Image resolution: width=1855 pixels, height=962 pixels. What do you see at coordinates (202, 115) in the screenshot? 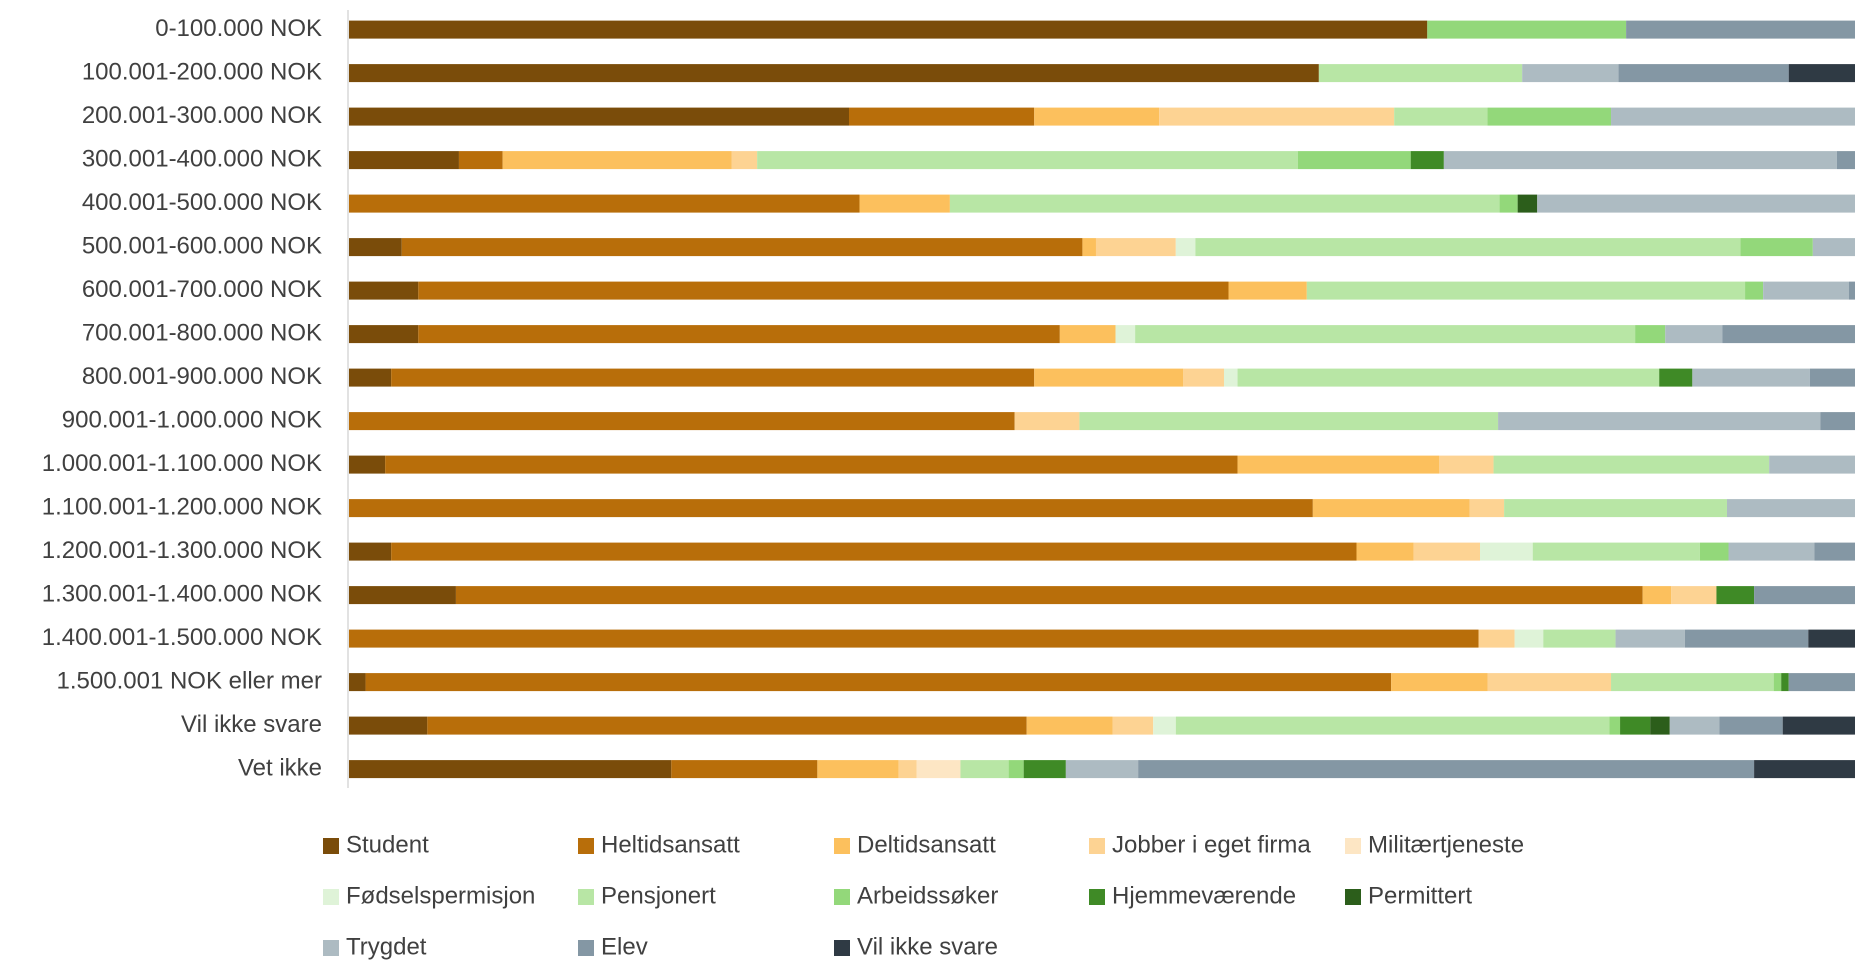
I see `y-tick-label: 200.001-300.000 NOK` at bounding box center [202, 115].